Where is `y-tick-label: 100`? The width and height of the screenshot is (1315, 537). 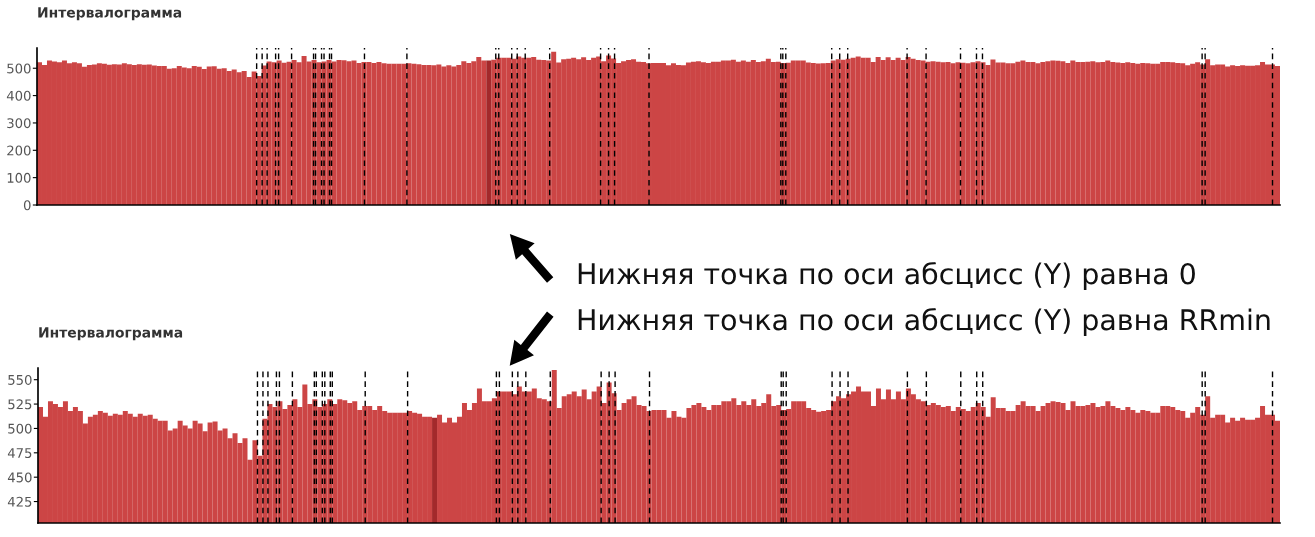
y-tick-label: 100 is located at coordinates (19, 177).